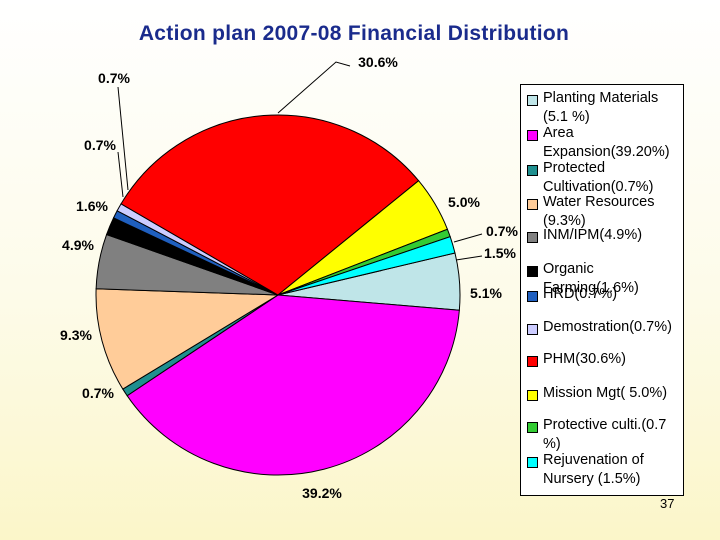  I want to click on slice-data-label: 1.5%, so click(500, 253).